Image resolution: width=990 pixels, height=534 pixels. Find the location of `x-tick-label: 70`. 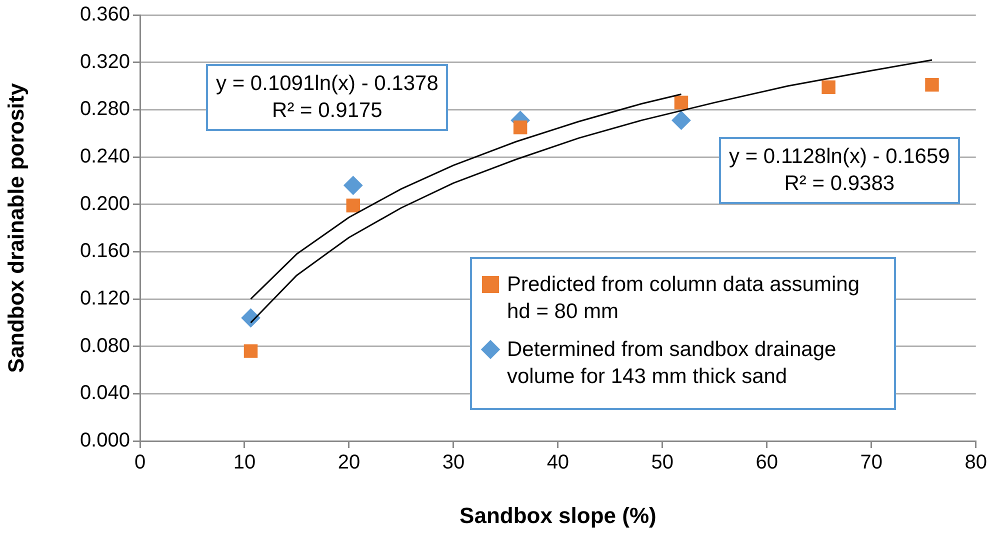

x-tick-label: 70 is located at coordinates (871, 463).